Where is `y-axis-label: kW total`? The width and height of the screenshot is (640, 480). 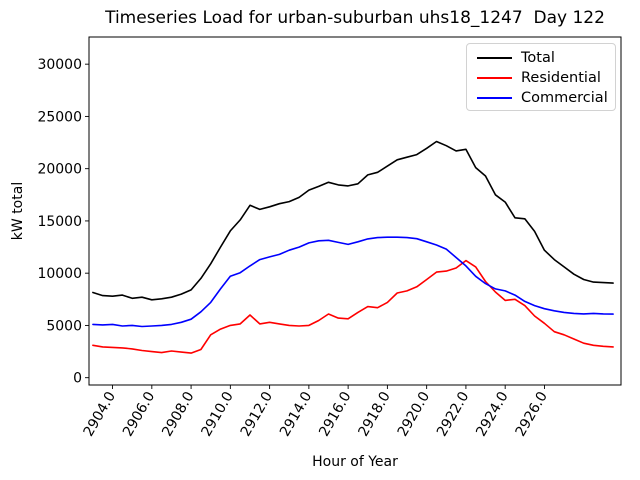 y-axis-label: kW total is located at coordinates (18, 211).